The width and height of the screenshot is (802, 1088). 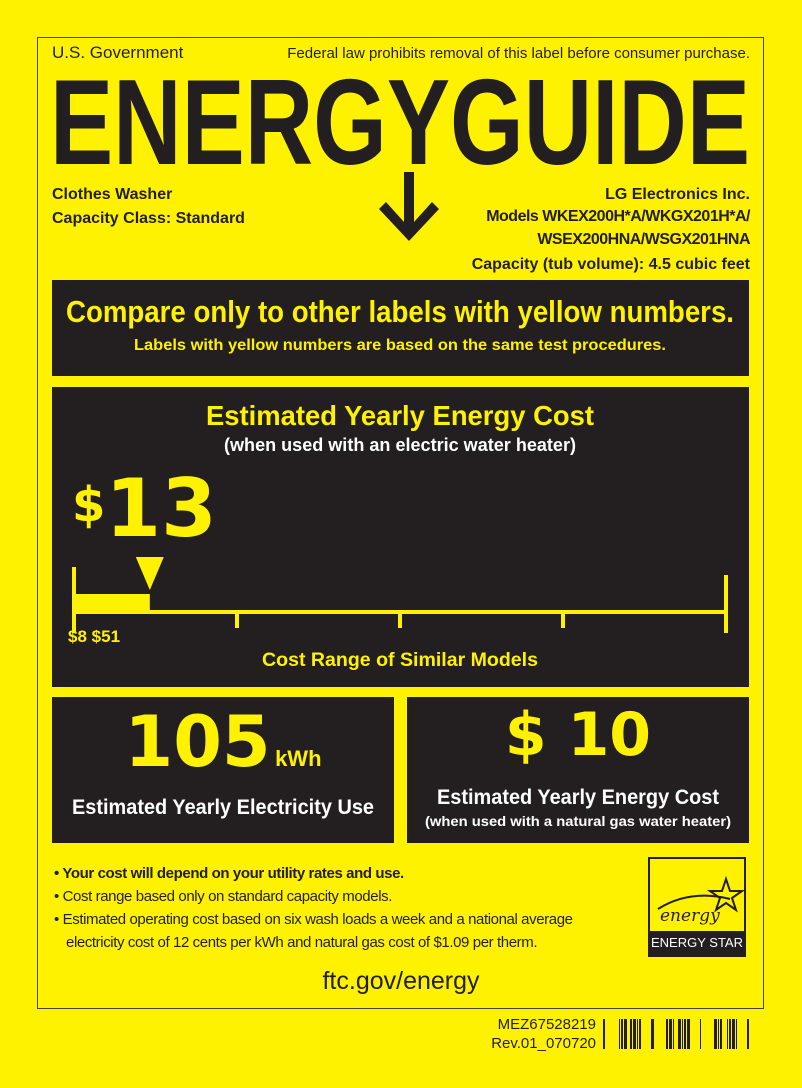 What do you see at coordinates (77, 636) in the screenshot?
I see `range-low: $8` at bounding box center [77, 636].